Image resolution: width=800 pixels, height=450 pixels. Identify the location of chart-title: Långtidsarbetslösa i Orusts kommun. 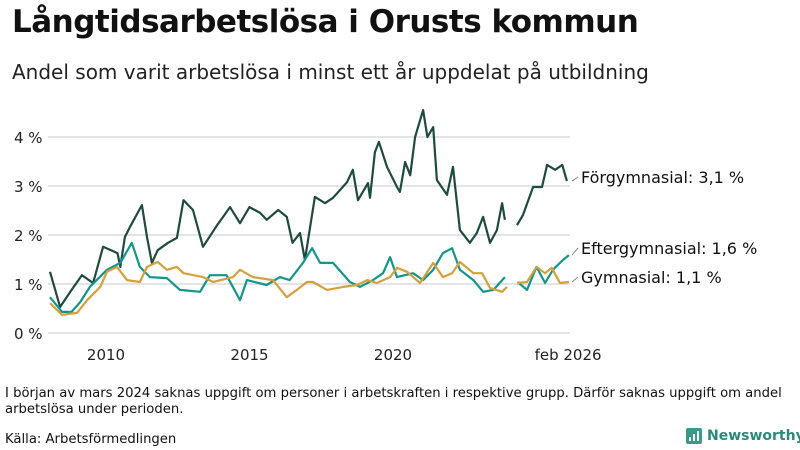
(325, 22).